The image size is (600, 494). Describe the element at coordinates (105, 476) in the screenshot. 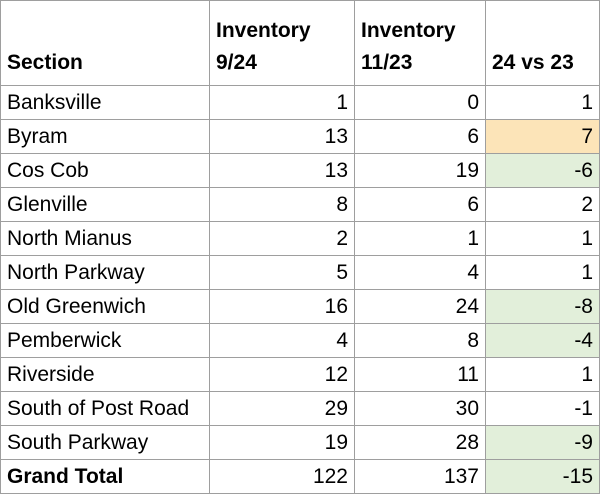

I see `grand-total-label: Grand Total` at that location.